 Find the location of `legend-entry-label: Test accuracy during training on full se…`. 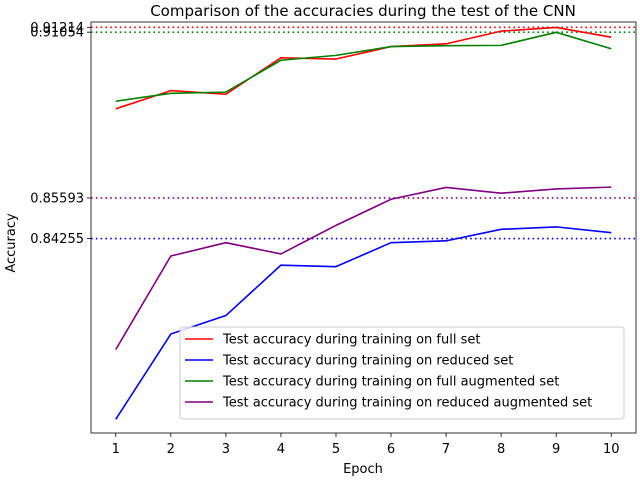

legend-entry-label: Test accuracy during training on full se… is located at coordinates (351, 340).